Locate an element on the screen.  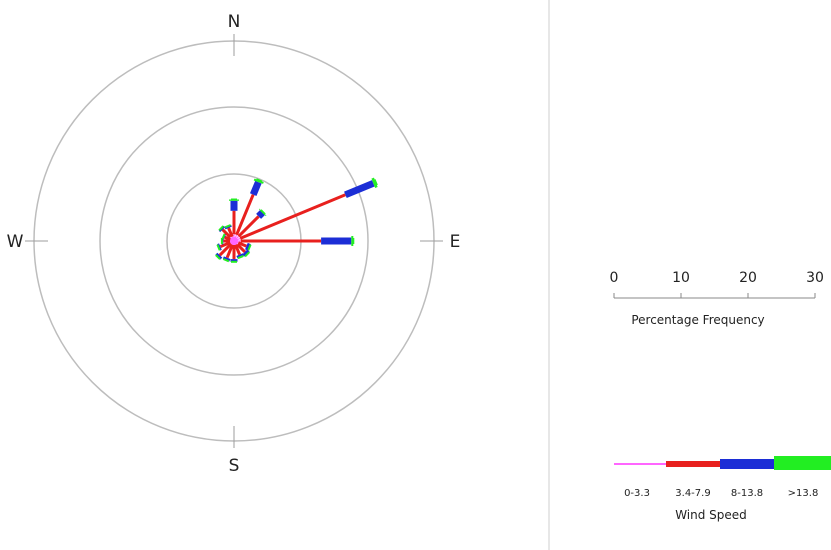
petal-292.5-bin-1 is located at coordinates (228, 238).